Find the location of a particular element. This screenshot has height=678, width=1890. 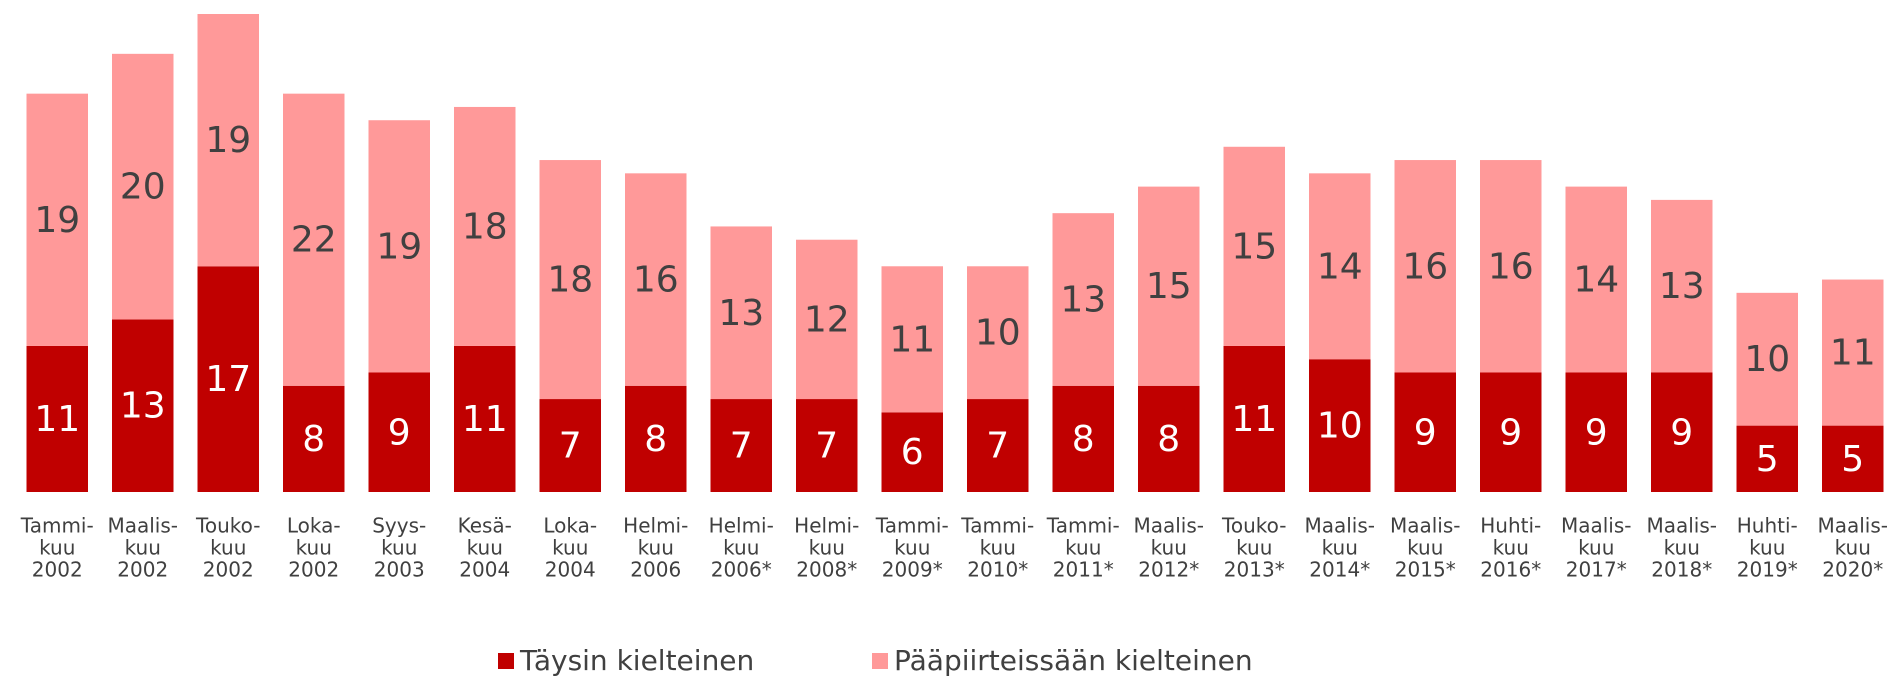

x-tick-label: 2010* is located at coordinates (997, 570).